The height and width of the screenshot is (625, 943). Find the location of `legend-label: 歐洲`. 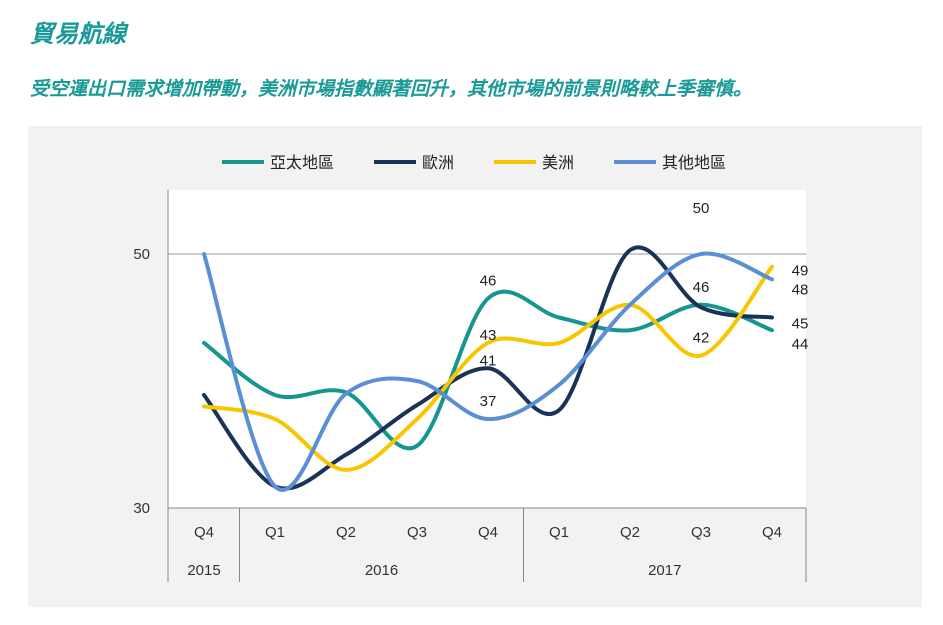

legend-label: 歐洲 is located at coordinates (438, 163).